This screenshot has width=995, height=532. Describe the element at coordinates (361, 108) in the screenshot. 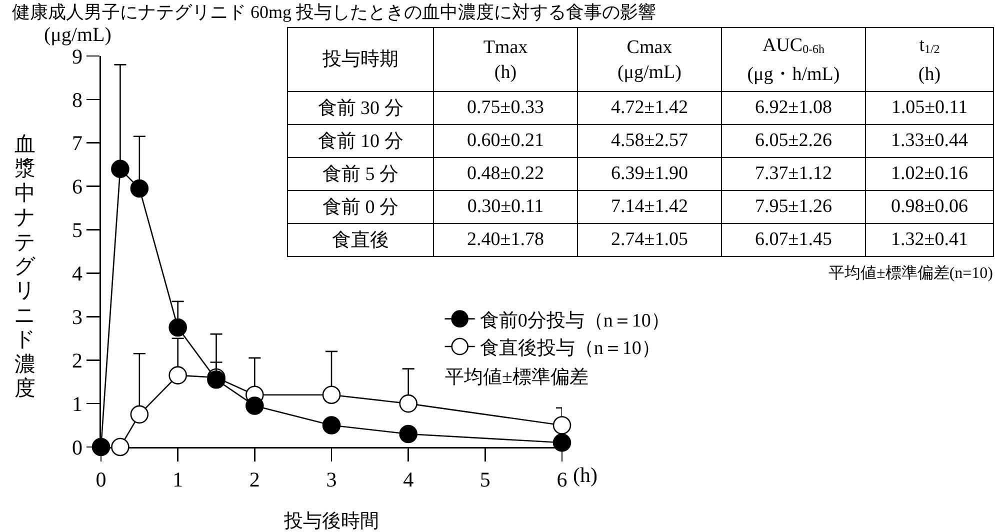

I see `category-label: 食前 30 分` at that location.